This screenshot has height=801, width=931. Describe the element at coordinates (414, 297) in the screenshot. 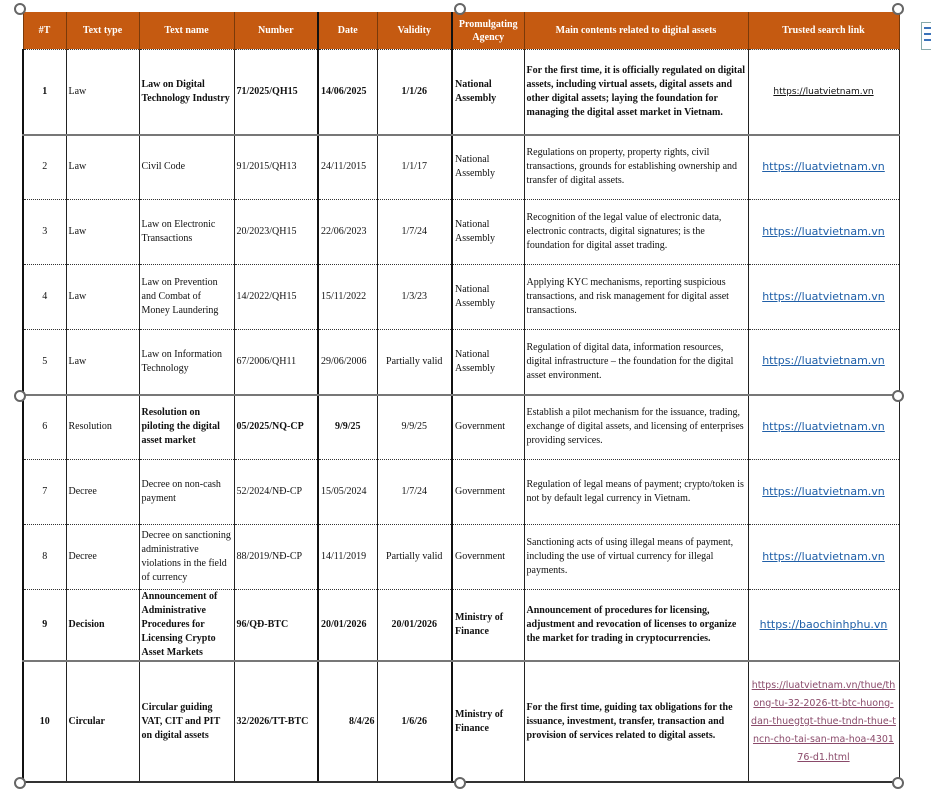

I see `cell-validity: 1/3/23` at that location.